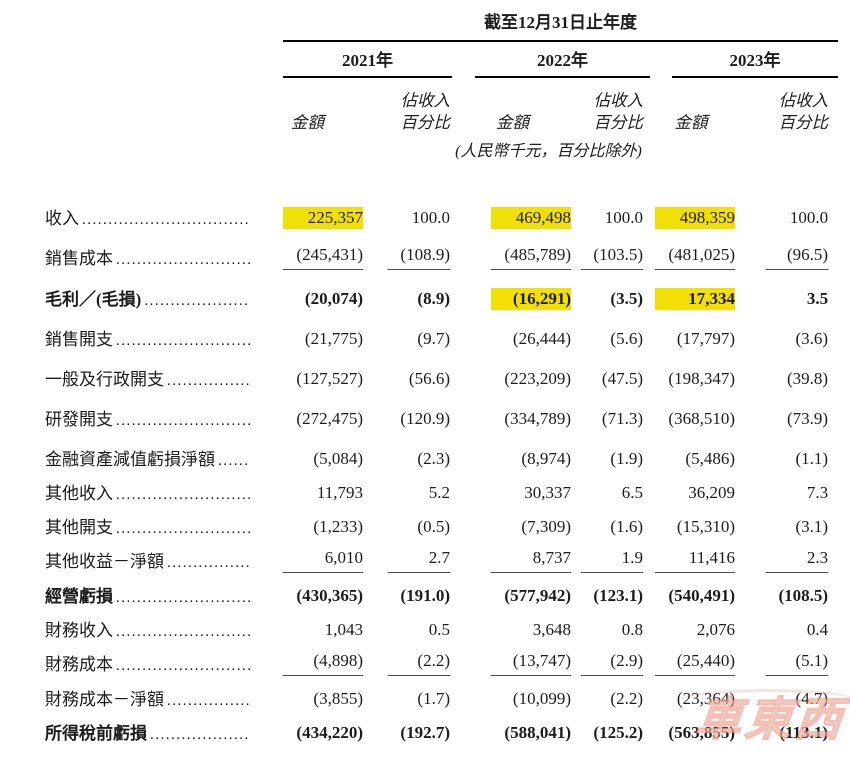 This screenshot has height=757, width=850. What do you see at coordinates (307, 249) in the screenshot?
I see `amount-cell-2021: (245,431)` at bounding box center [307, 249].